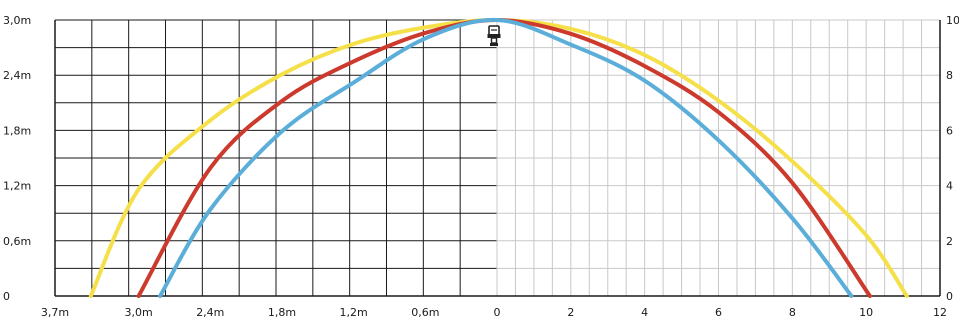 The image size is (959, 320). Describe the element at coordinates (425, 312) in the screenshot. I see `left-x-tick-label: 0,6m` at that location.